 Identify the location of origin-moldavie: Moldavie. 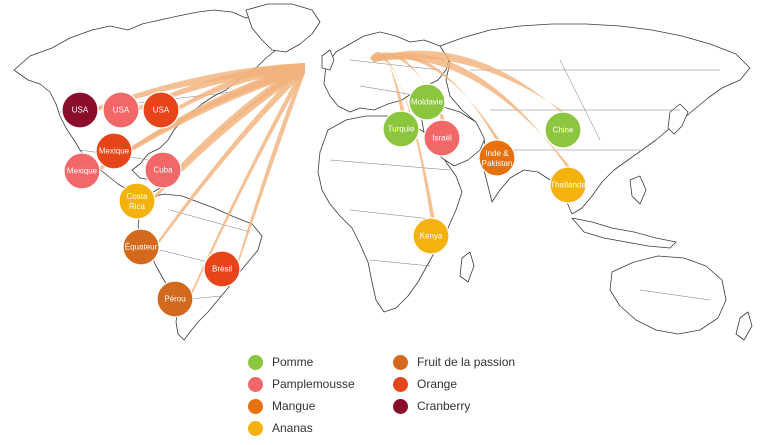
(427, 102).